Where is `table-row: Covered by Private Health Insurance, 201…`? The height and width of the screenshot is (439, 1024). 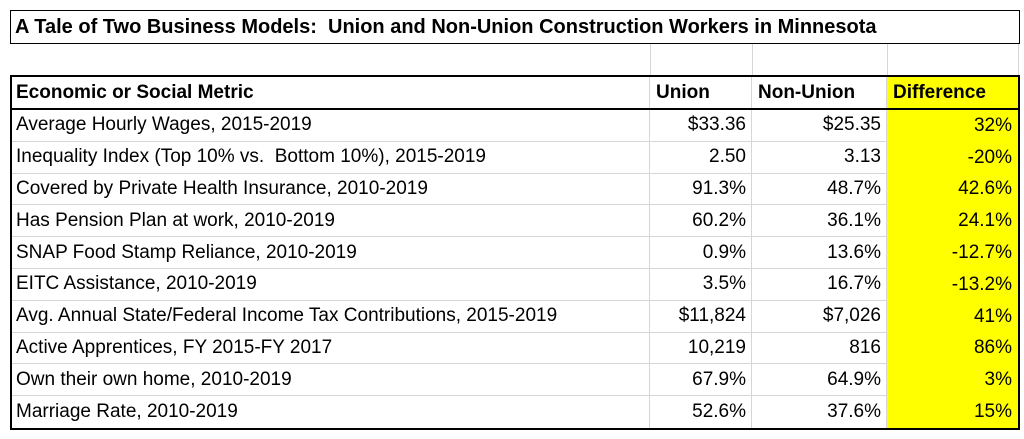 table-row: Covered by Private Health Insurance, 201… is located at coordinates (515, 189).